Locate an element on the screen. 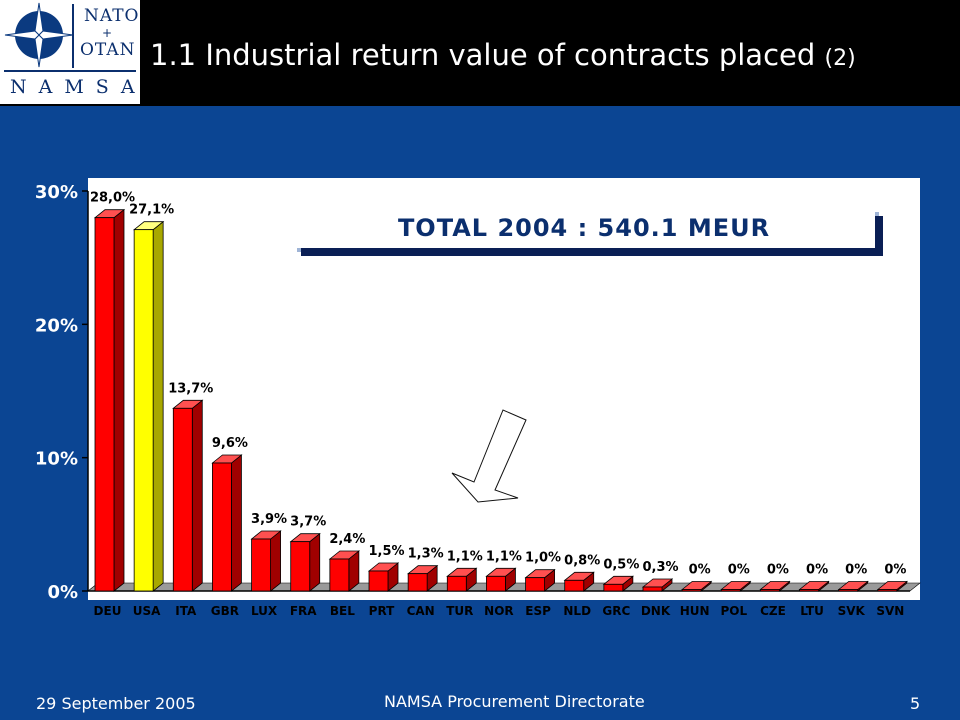 Image resolution: width=960 pixels, height=720 pixels. logo-nato-text: NATO is located at coordinates (112, 16).